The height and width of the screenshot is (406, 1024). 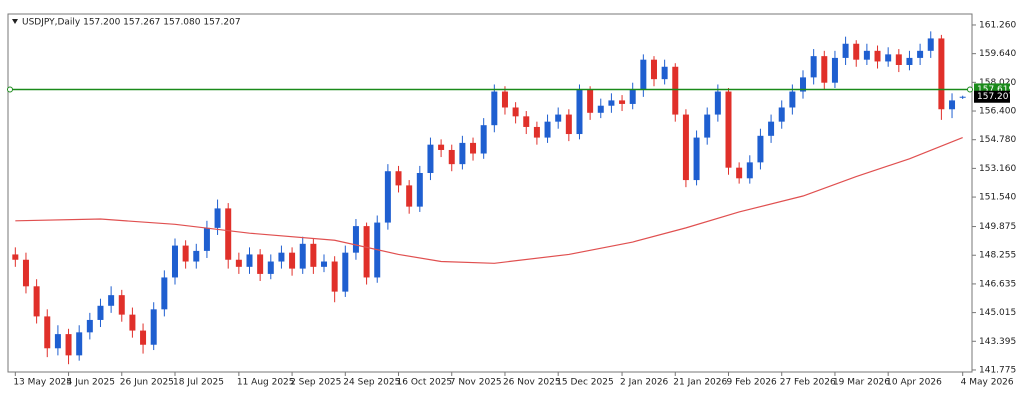 I want to click on x-tick-label: 13 May 2025, so click(x=42, y=383).